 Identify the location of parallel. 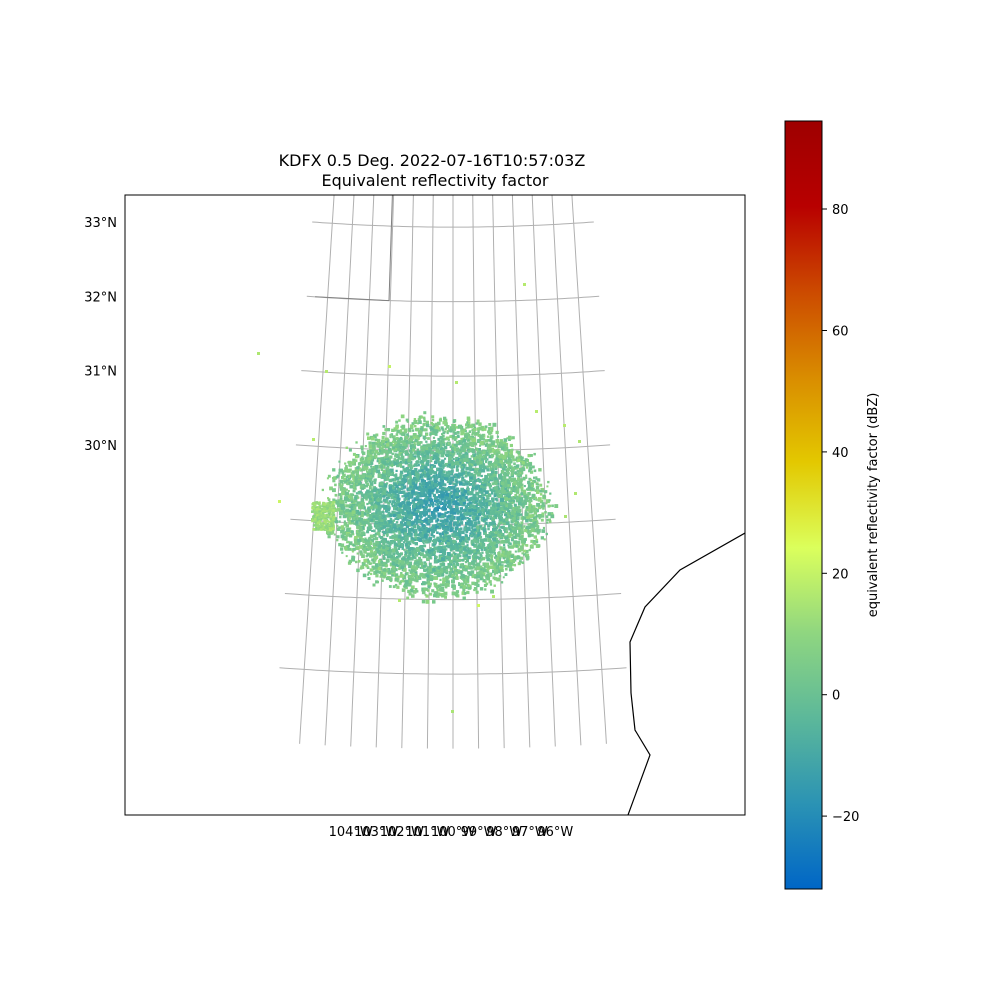
(453, 671).